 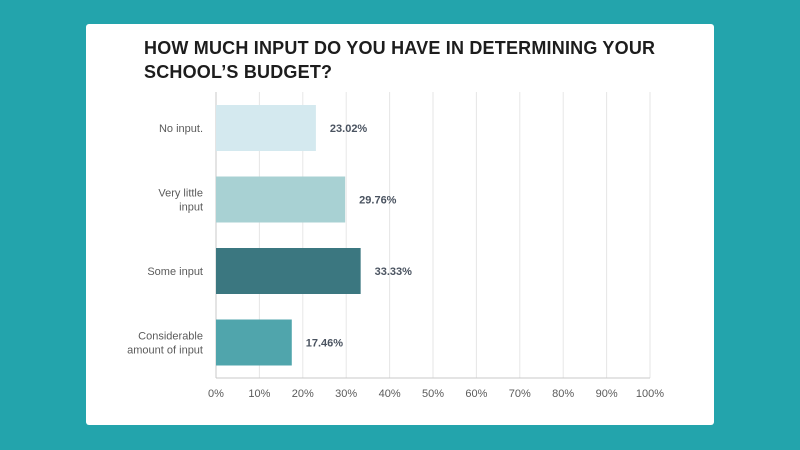 I want to click on category-label-line: amount of input, so click(x=165, y=351).